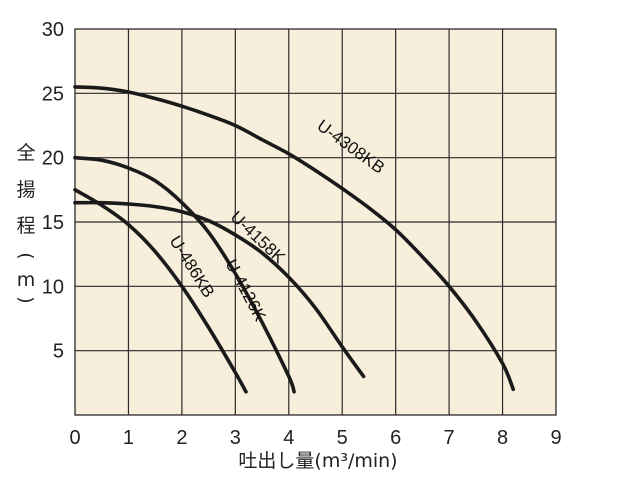 Image resolution: width=640 pixels, height=480 pixels. I want to click on y-tick-label: 5, so click(58, 352).